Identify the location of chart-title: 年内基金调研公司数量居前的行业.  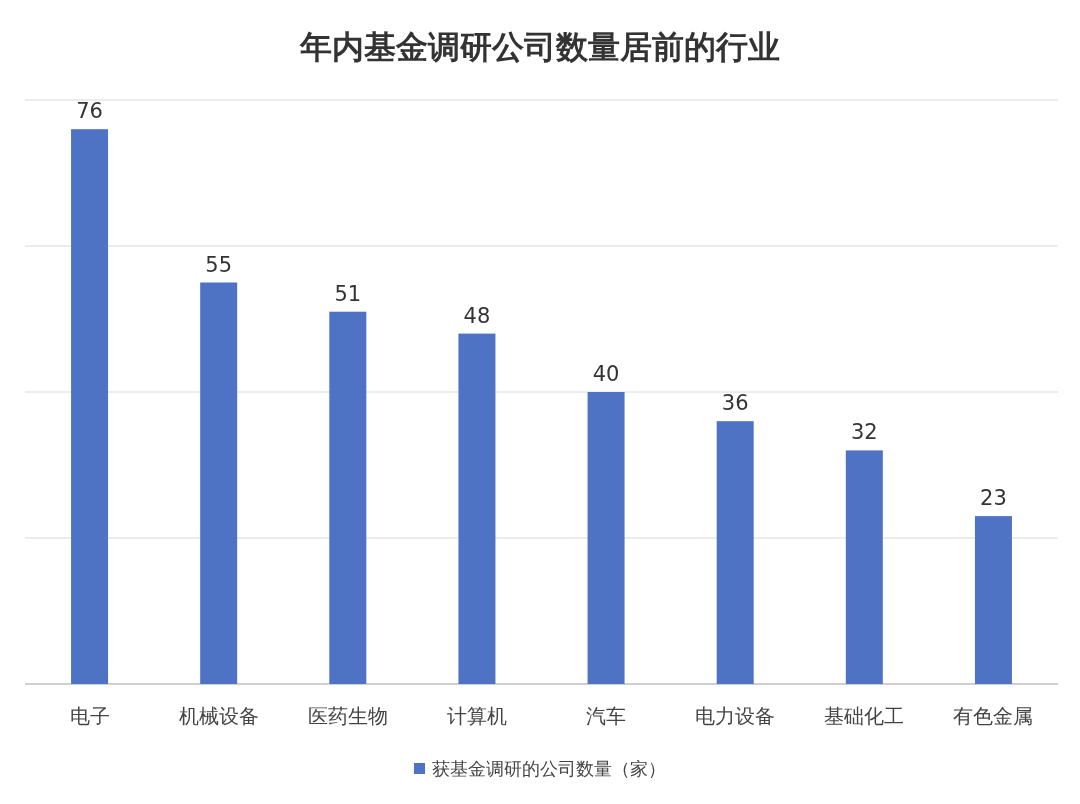
(539, 47).